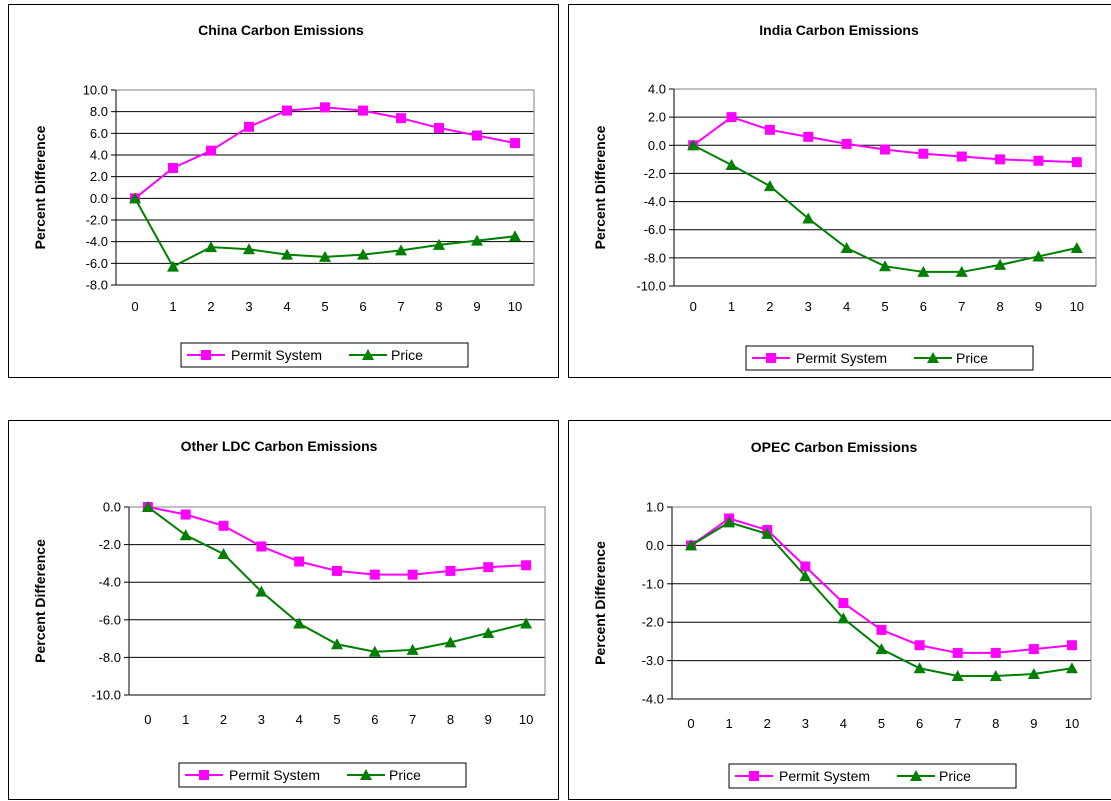 This screenshot has width=1111, height=801. What do you see at coordinates (99, 111) in the screenshot?
I see `y-tick-label: 8.0` at bounding box center [99, 111].